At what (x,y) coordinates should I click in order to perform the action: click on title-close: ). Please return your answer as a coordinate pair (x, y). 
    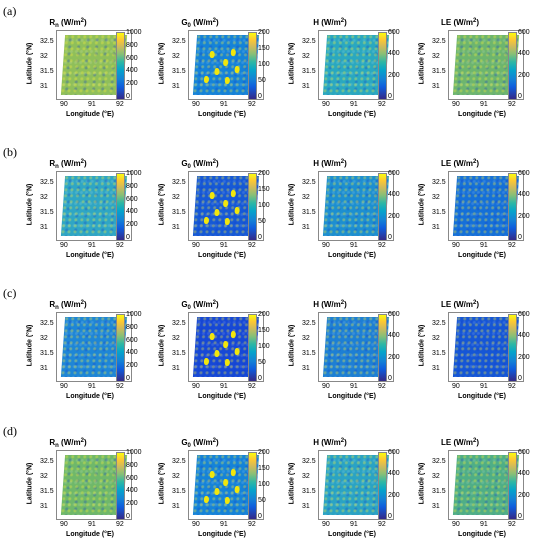
    Looking at the image, I should click on (478, 304).